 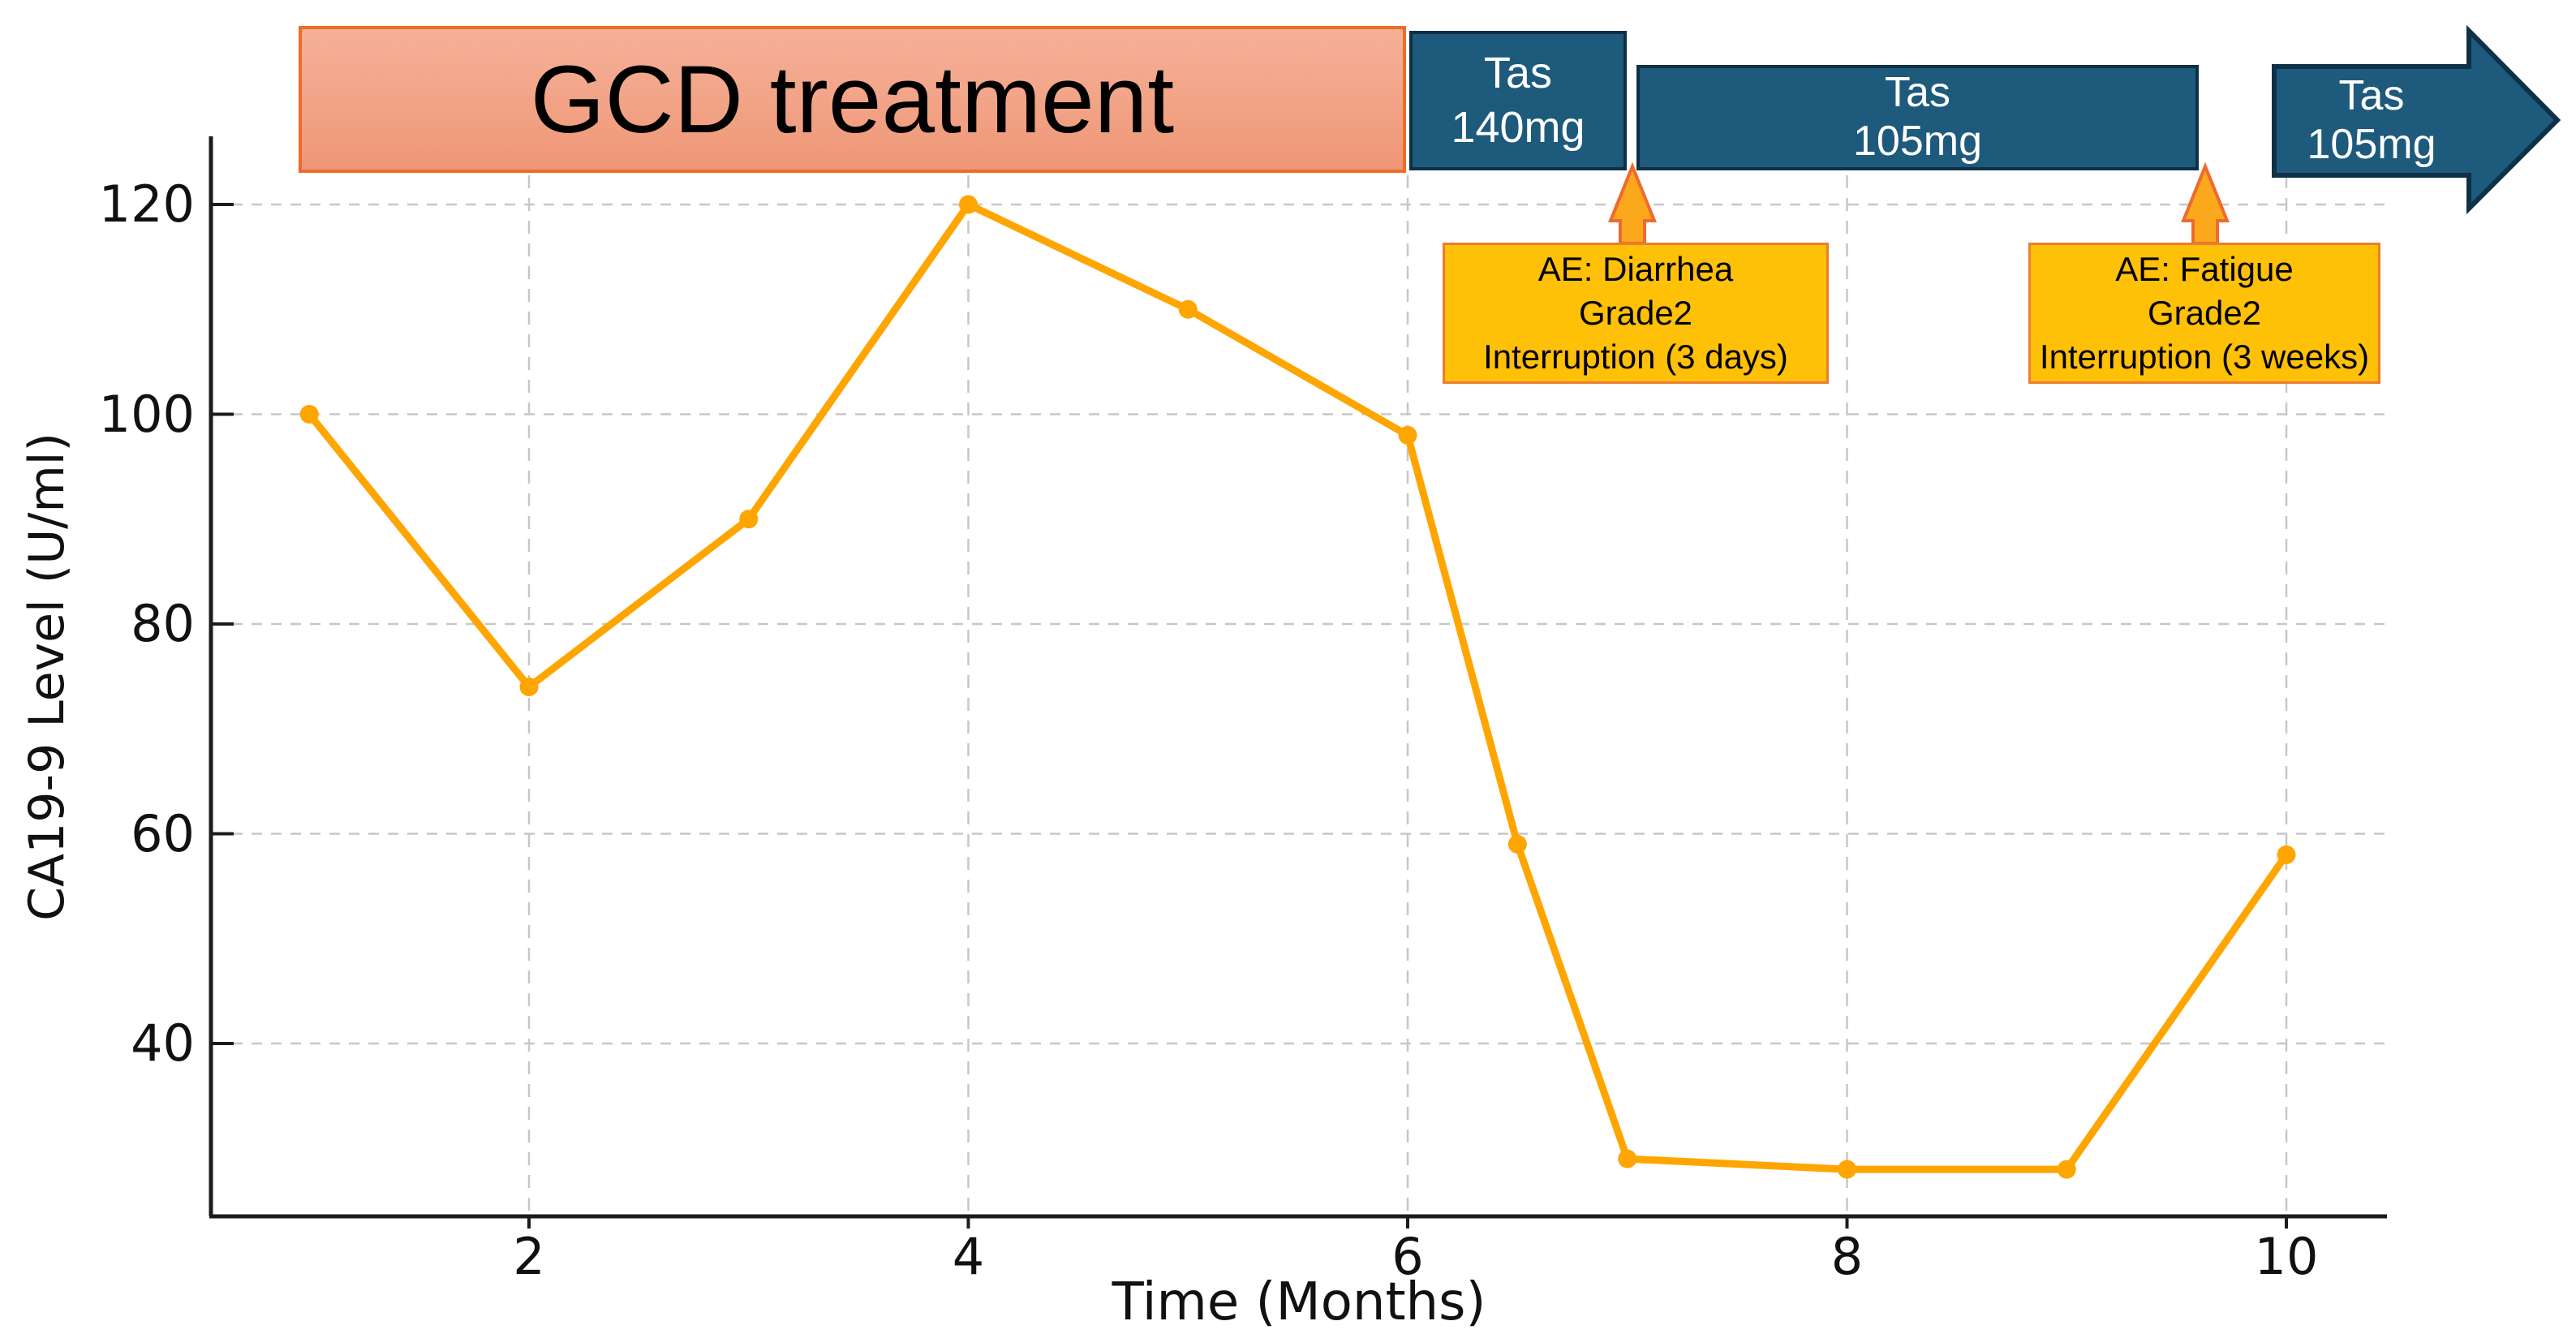 I want to click on tas-105mg-block-arrow, so click(x=2416, y=119).